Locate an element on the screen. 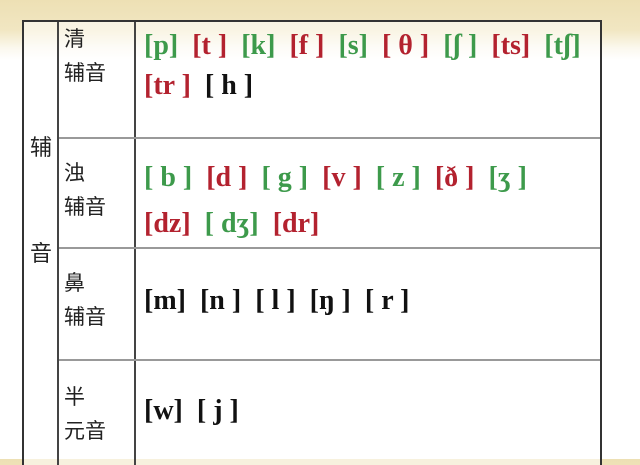  symbol-line: [w] [ j ] is located at coordinates (370, 411).